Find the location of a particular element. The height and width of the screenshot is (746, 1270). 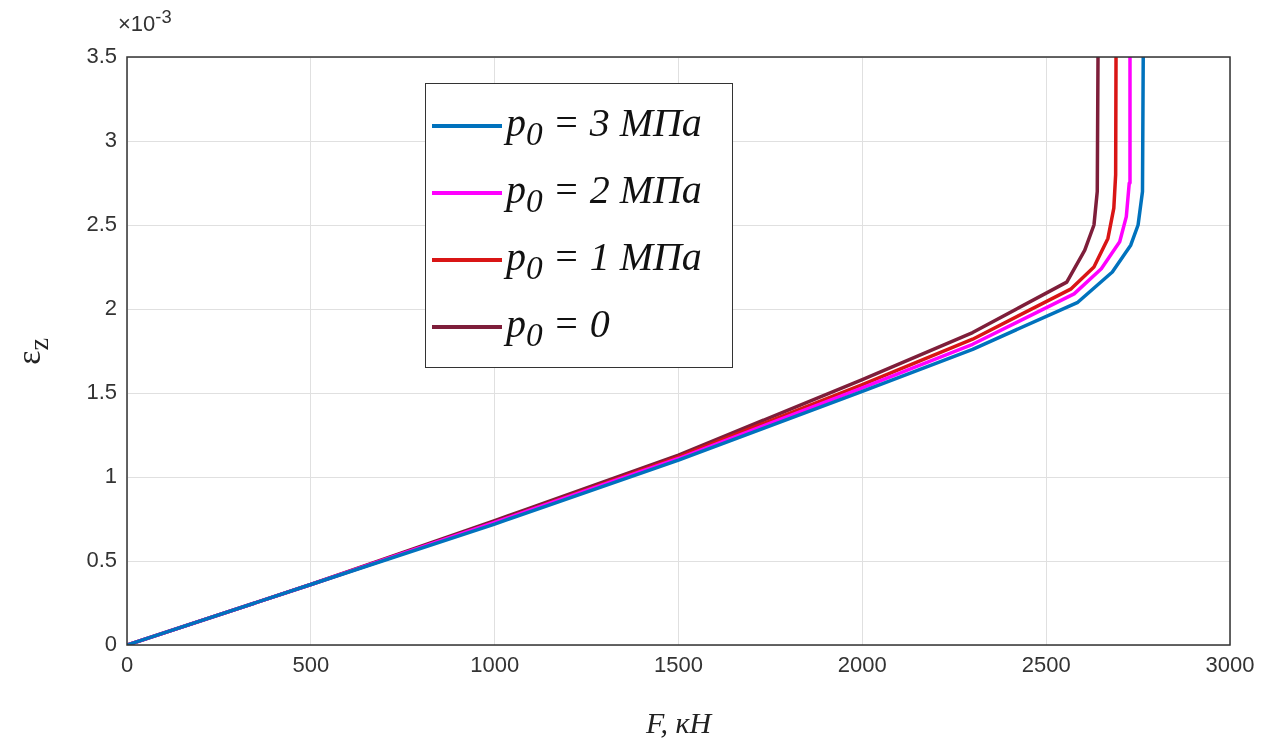

y-tick-label: 0.5 is located at coordinates (101, 560).